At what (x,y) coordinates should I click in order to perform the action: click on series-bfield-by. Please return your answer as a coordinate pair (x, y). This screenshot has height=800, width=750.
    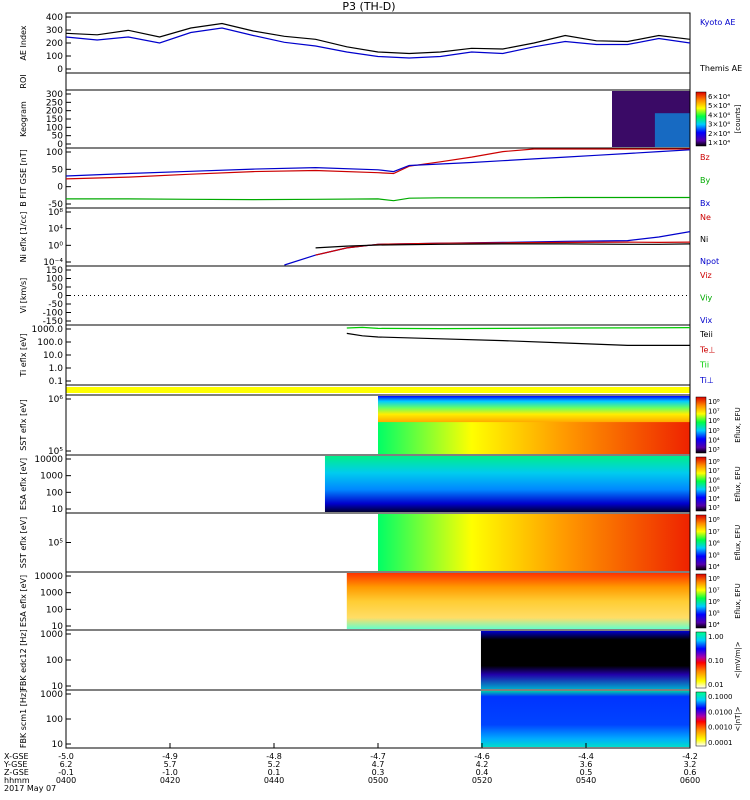
    Looking at the image, I should click on (378, 199).